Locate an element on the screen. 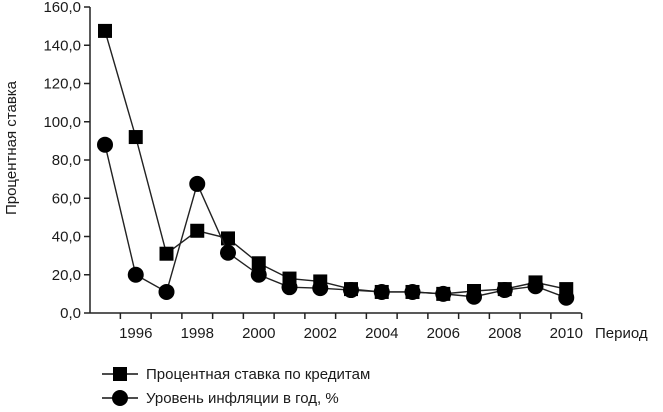 This screenshot has height=412, width=663. x-axis-title: Период is located at coordinates (621, 333).